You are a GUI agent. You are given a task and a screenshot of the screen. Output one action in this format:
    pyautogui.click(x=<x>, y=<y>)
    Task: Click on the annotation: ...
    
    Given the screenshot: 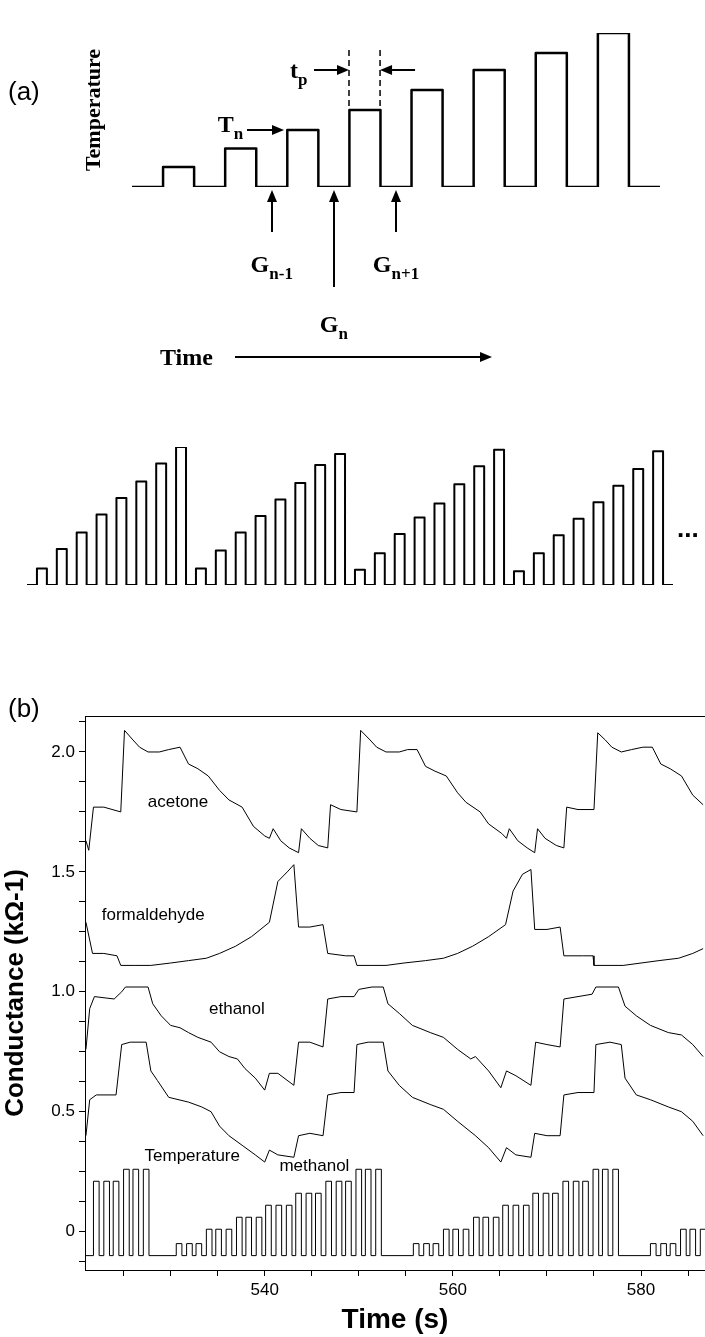 What is the action you would take?
    pyautogui.click(x=688, y=528)
    